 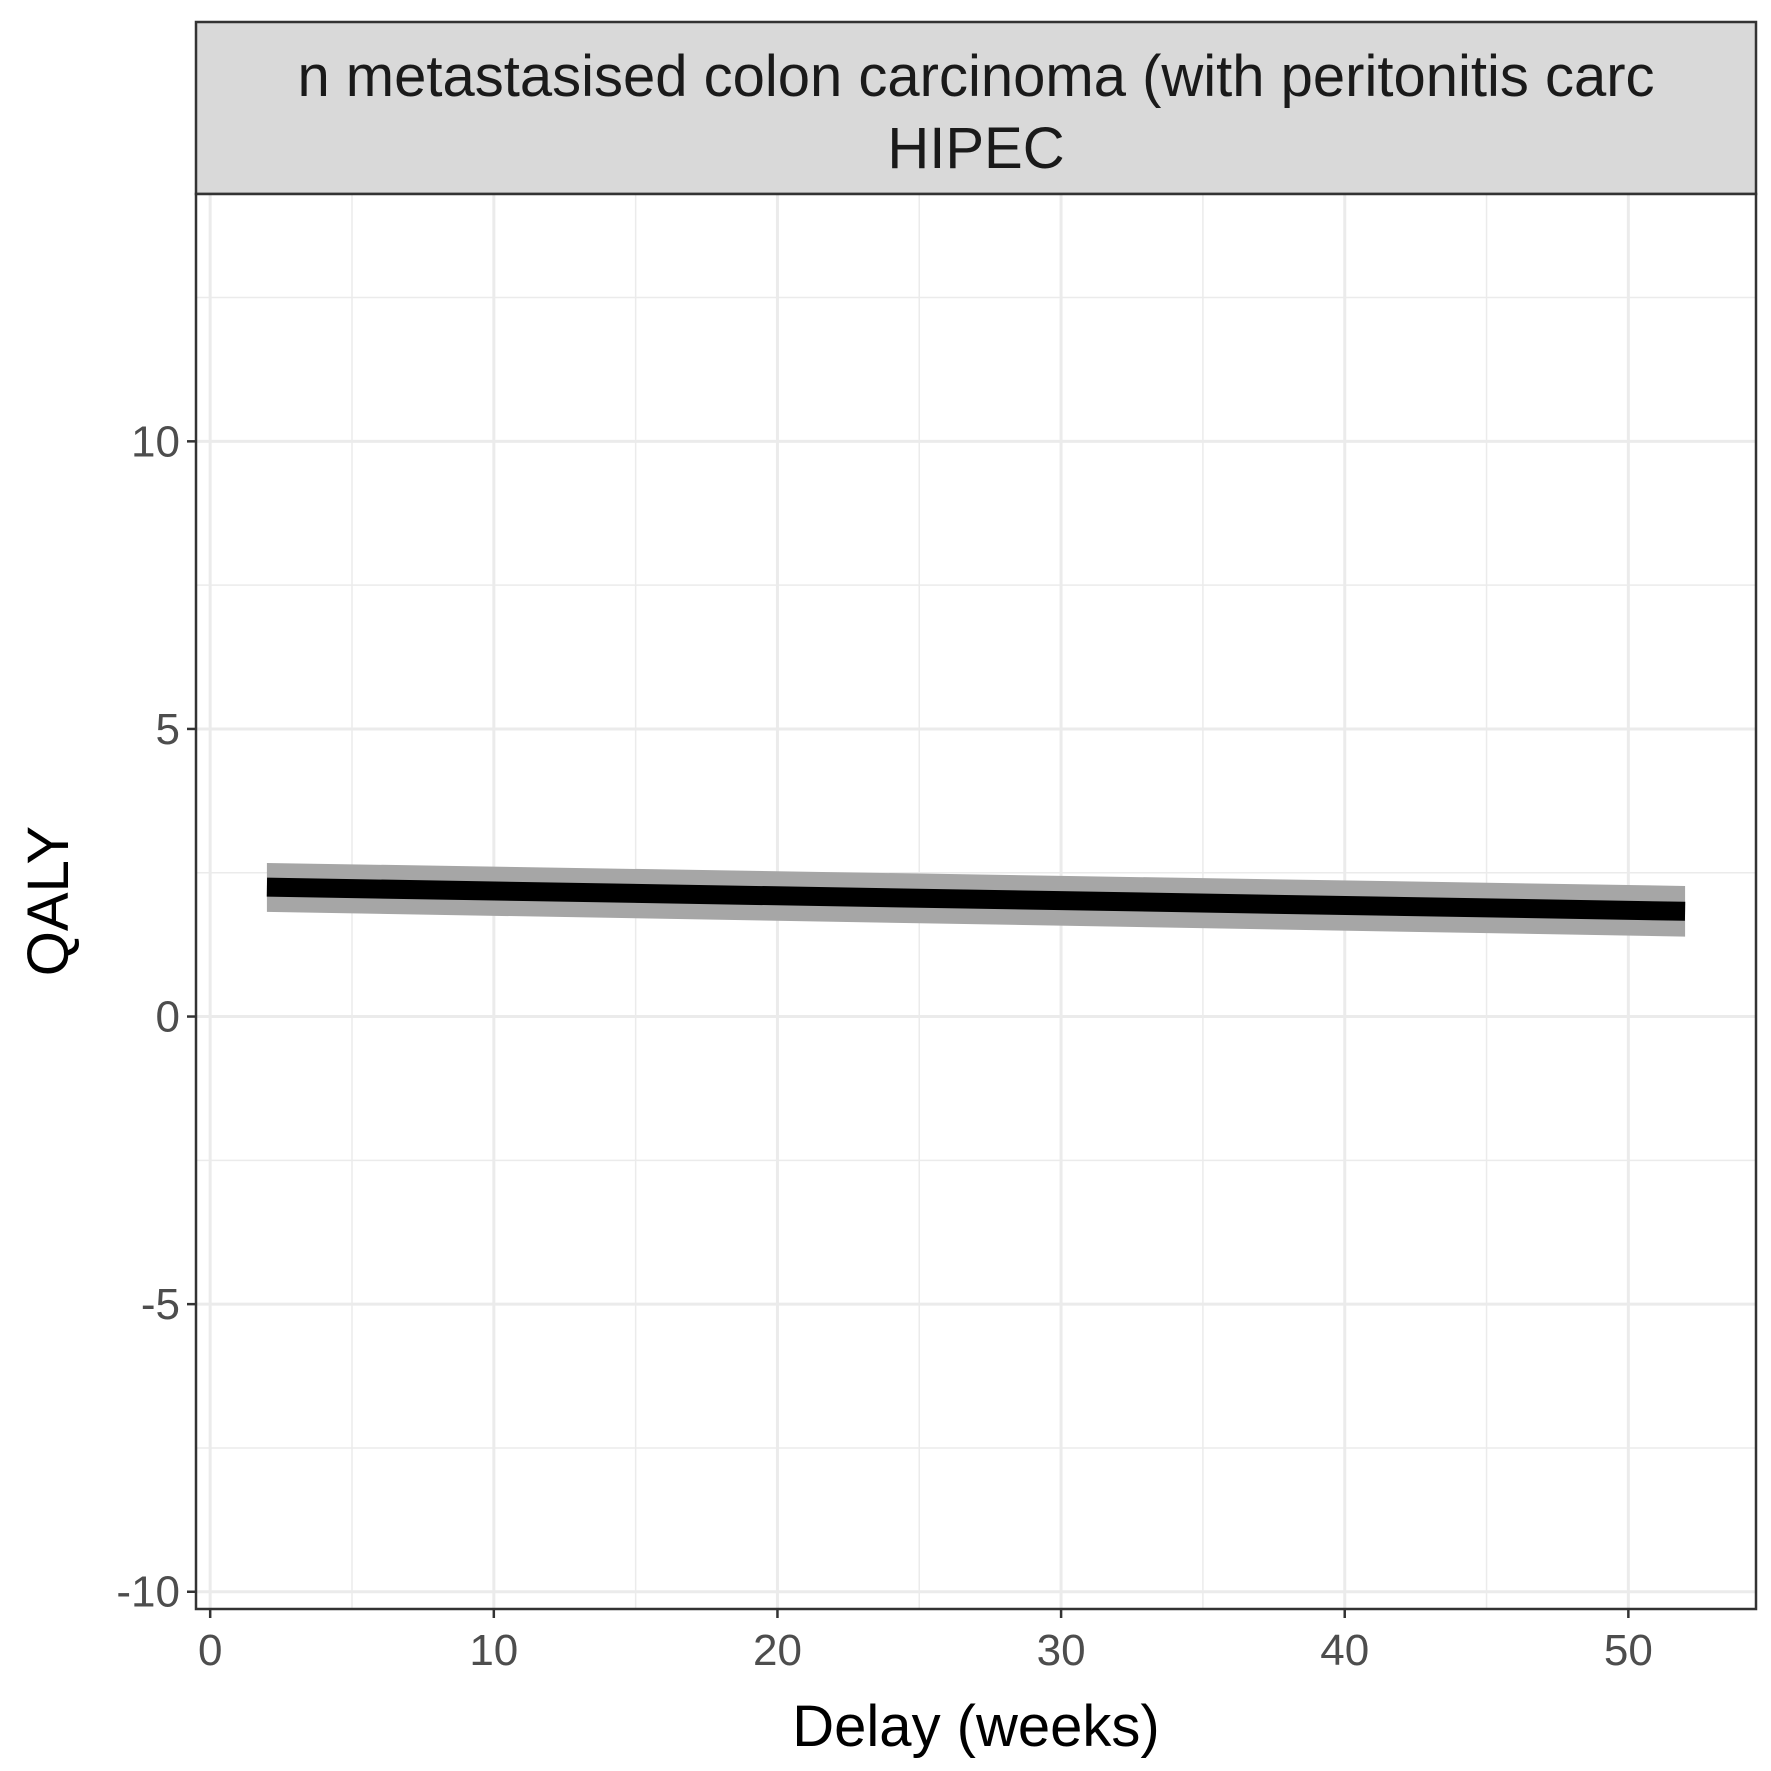 I want to click on x-tick-label: 0, so click(x=210, y=1650).